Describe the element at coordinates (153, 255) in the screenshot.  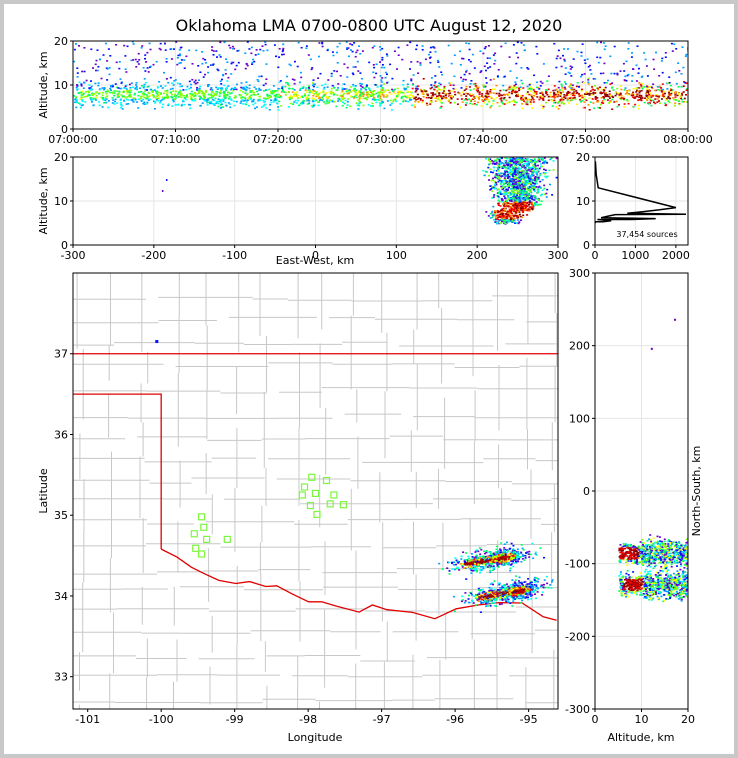
I see `x-tick-label: -200` at that location.